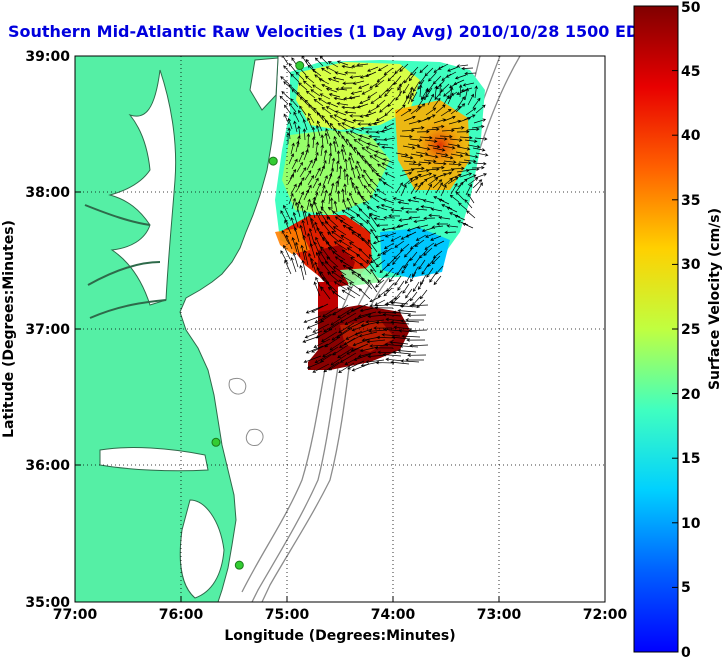 Image resolution: width=724 pixels, height=659 pixels. Describe the element at coordinates (258, 315) in the screenshot. I see `station-markers` at that location.